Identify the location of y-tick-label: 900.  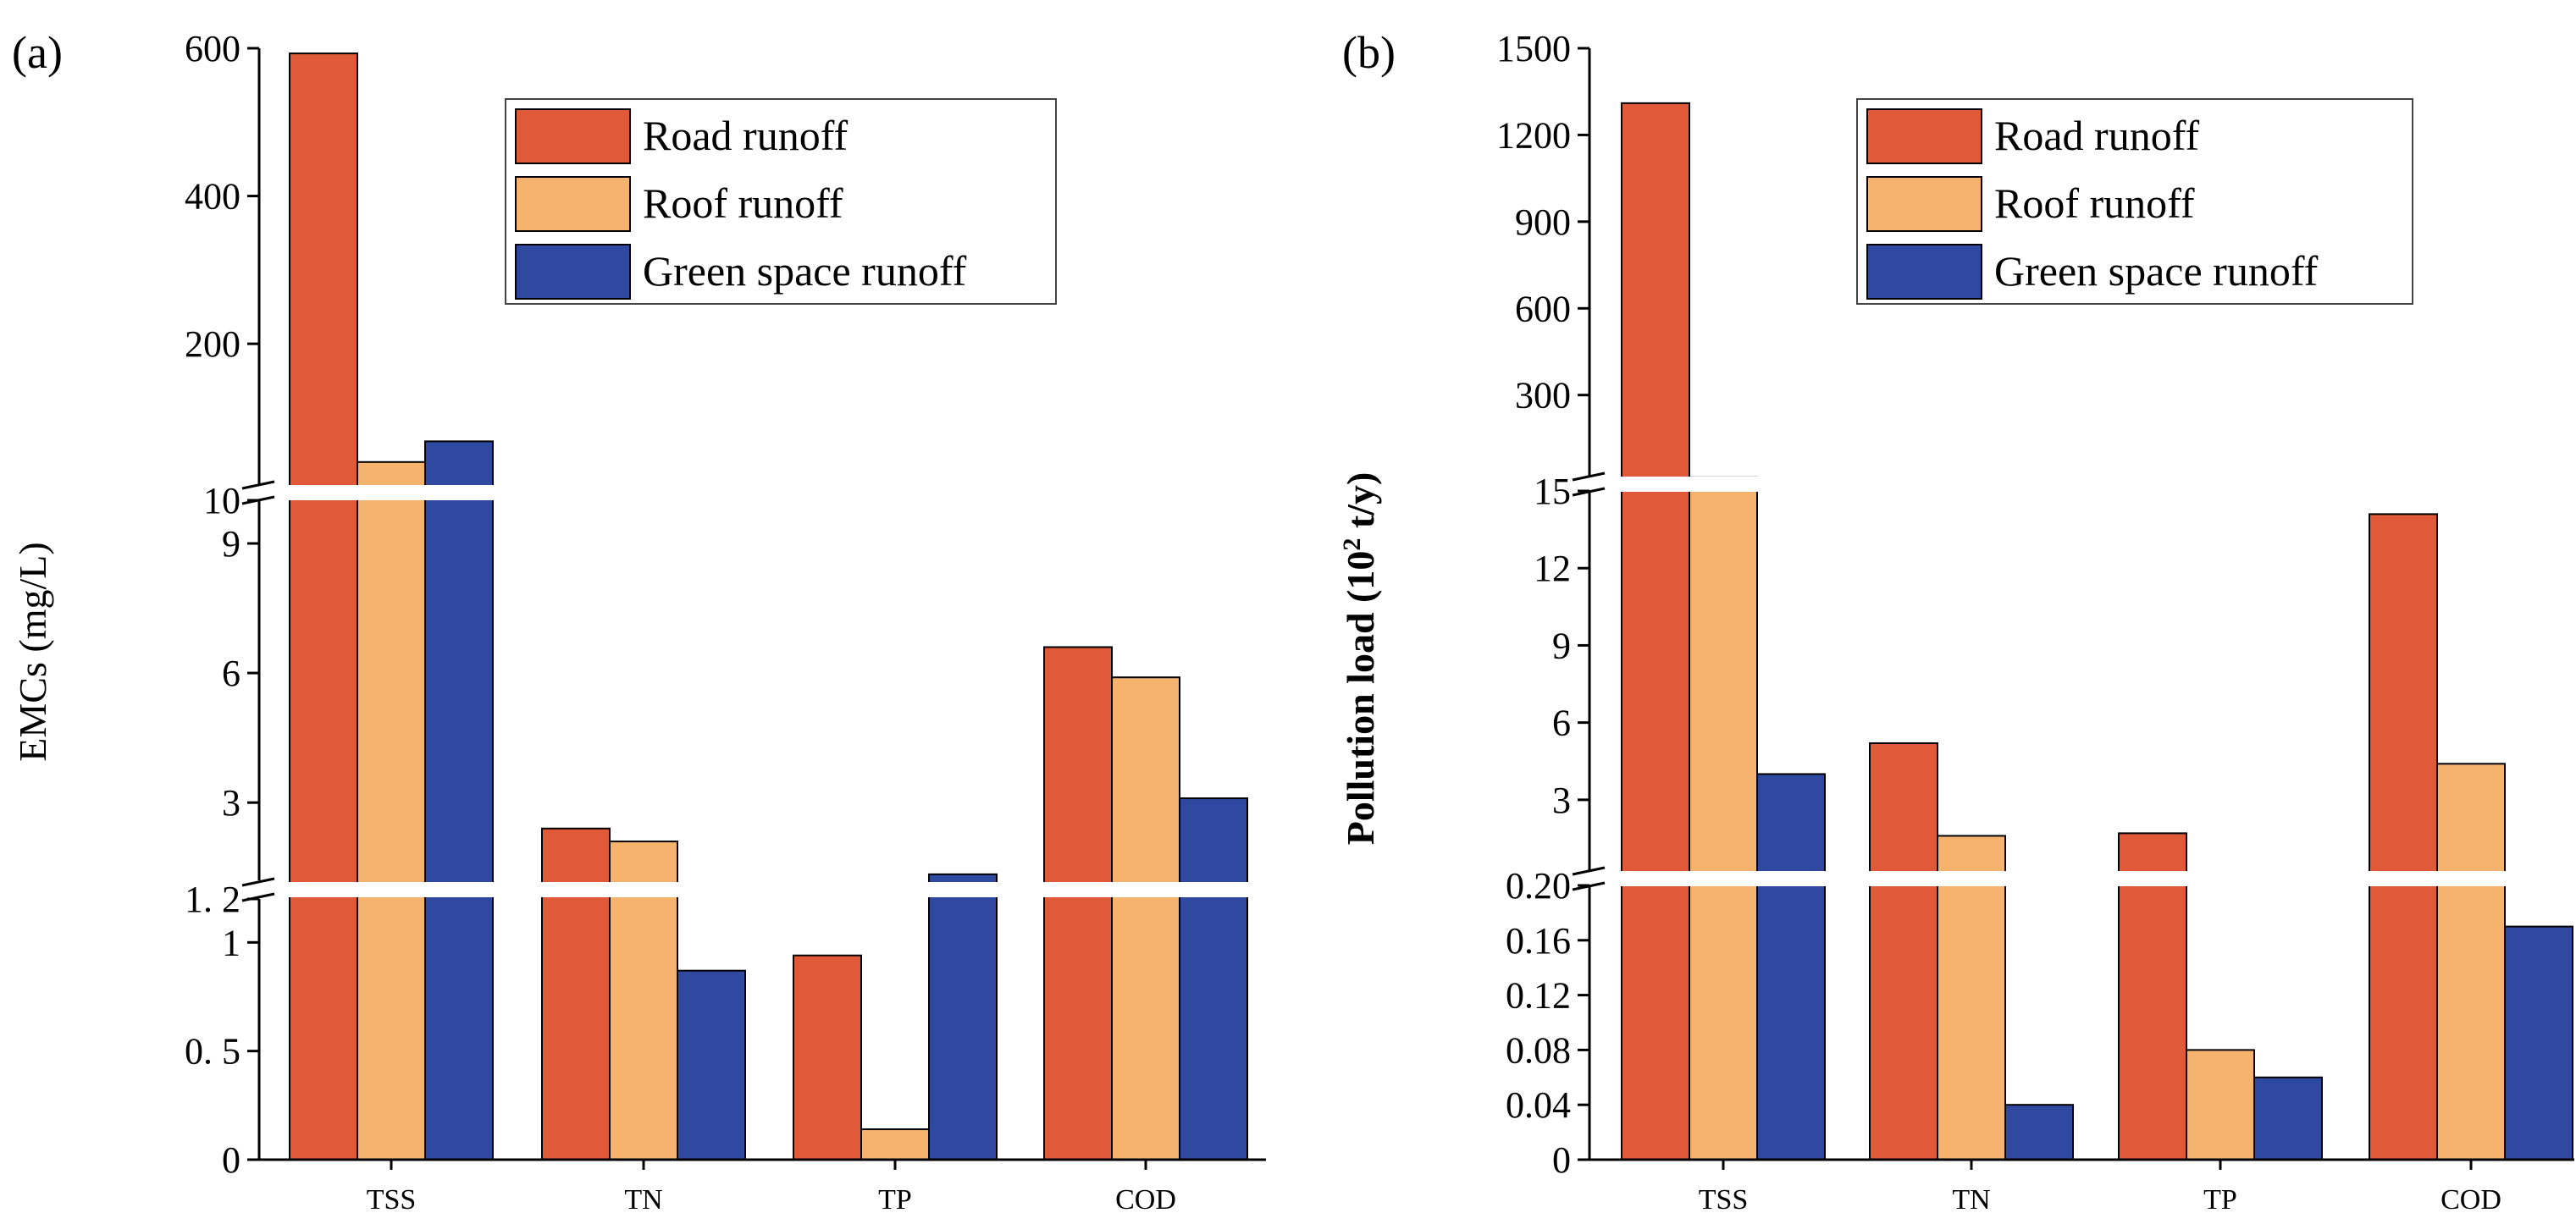
(1543, 222).